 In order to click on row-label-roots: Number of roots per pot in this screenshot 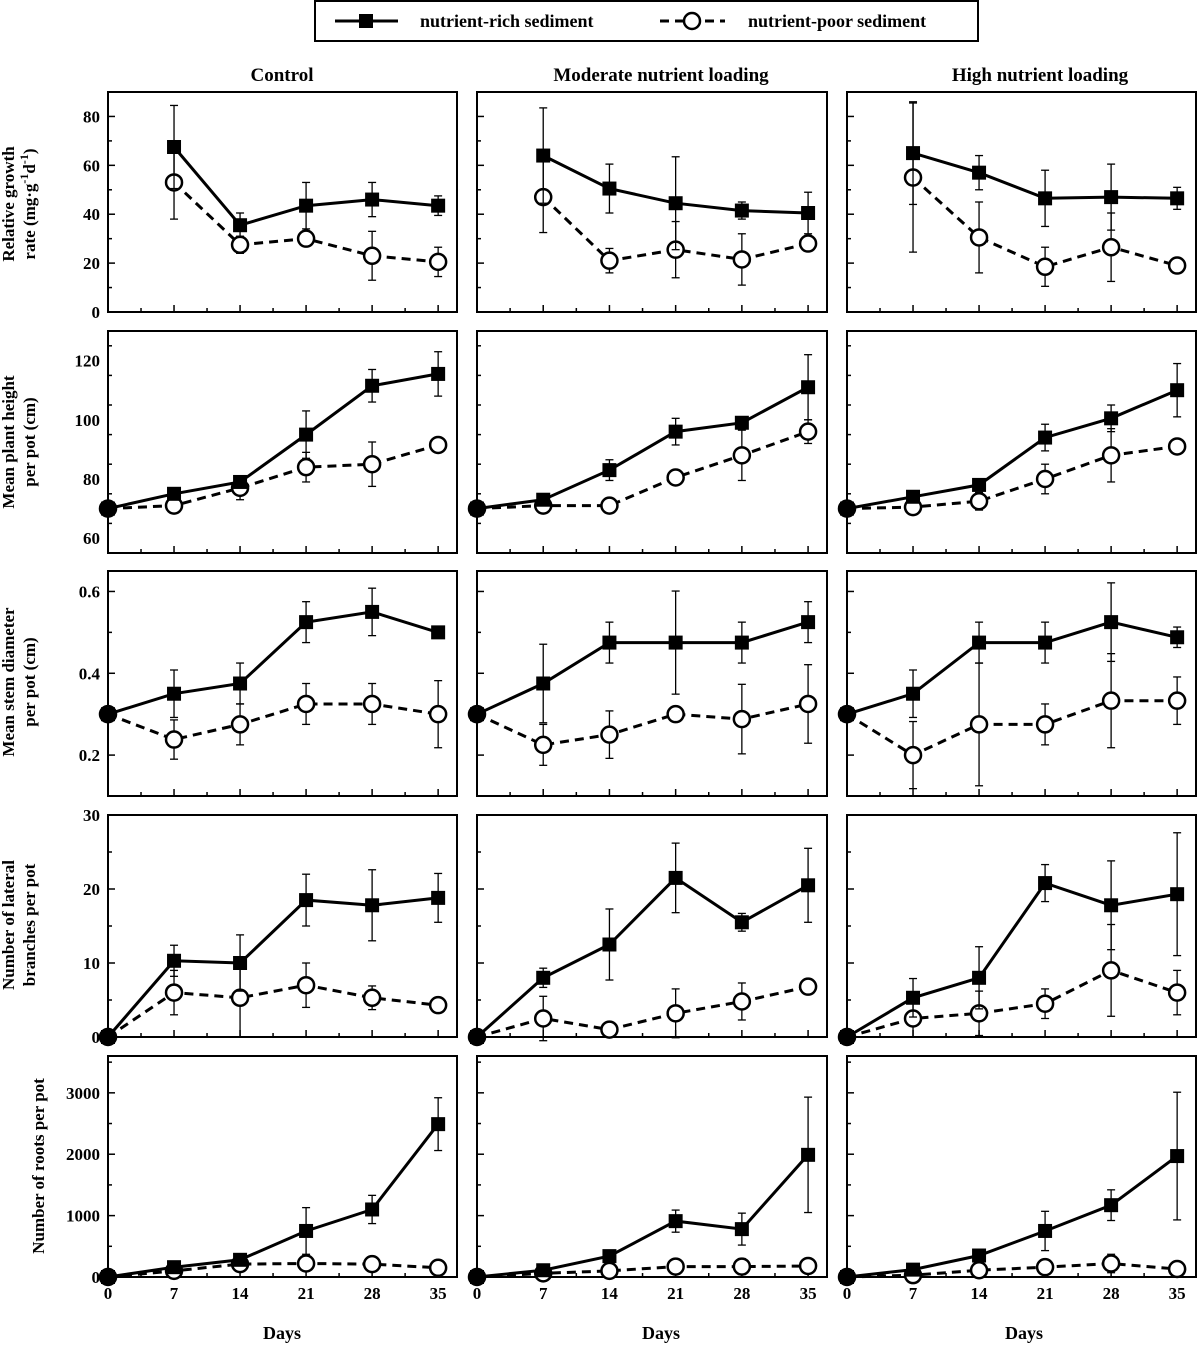, I will do `click(38, 1166)`.